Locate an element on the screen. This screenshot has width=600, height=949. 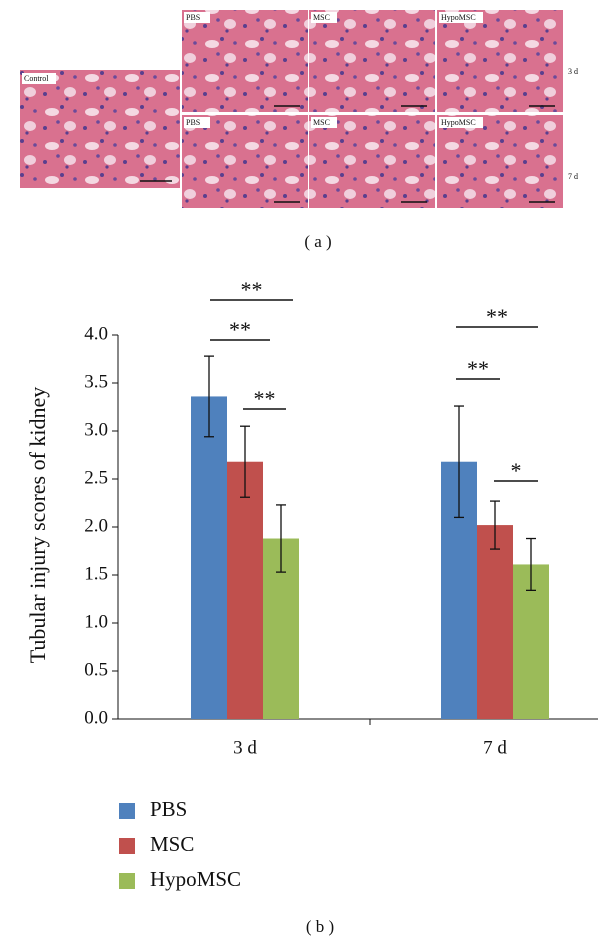
y-tick-label: 4.0 is located at coordinates (96, 333).